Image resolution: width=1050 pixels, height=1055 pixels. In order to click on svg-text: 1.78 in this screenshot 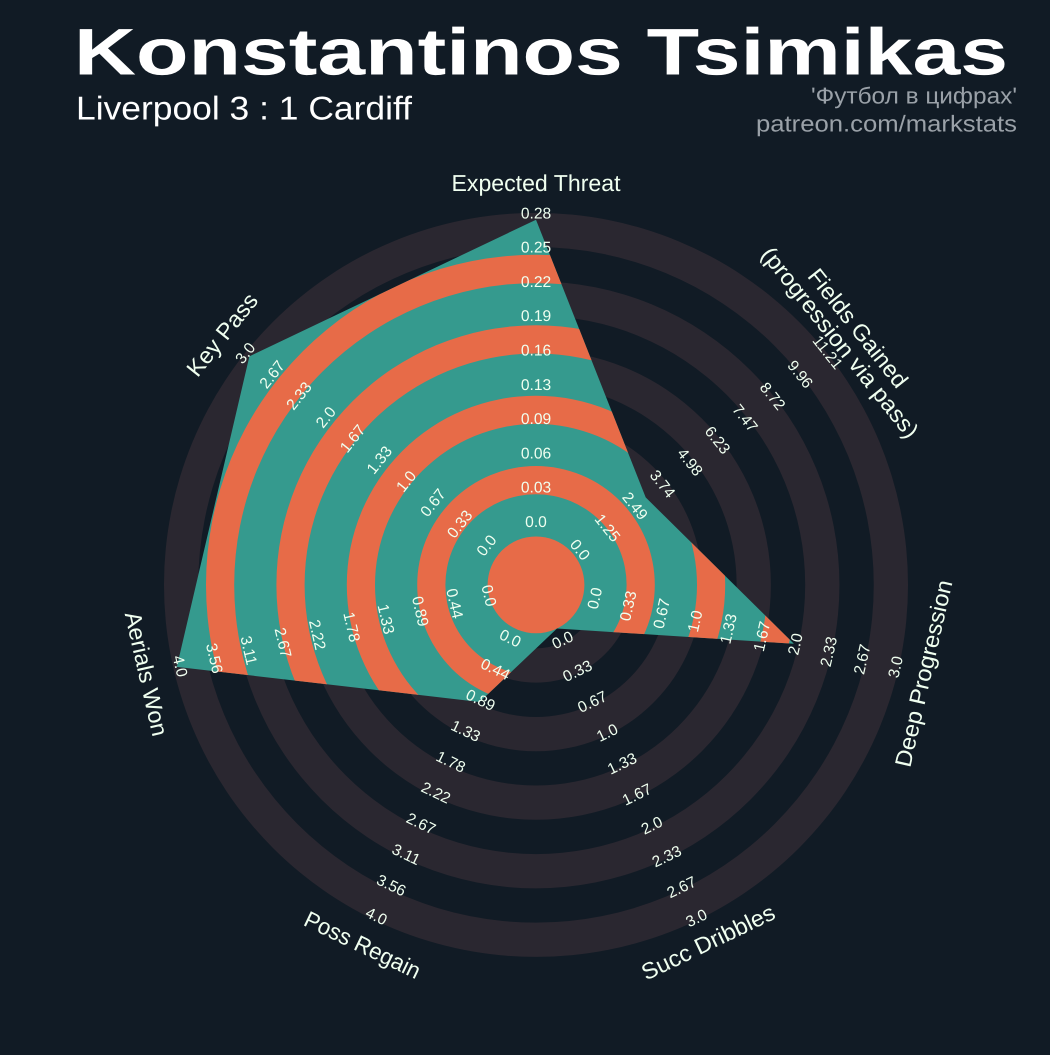, I will do `click(350, 626)`.